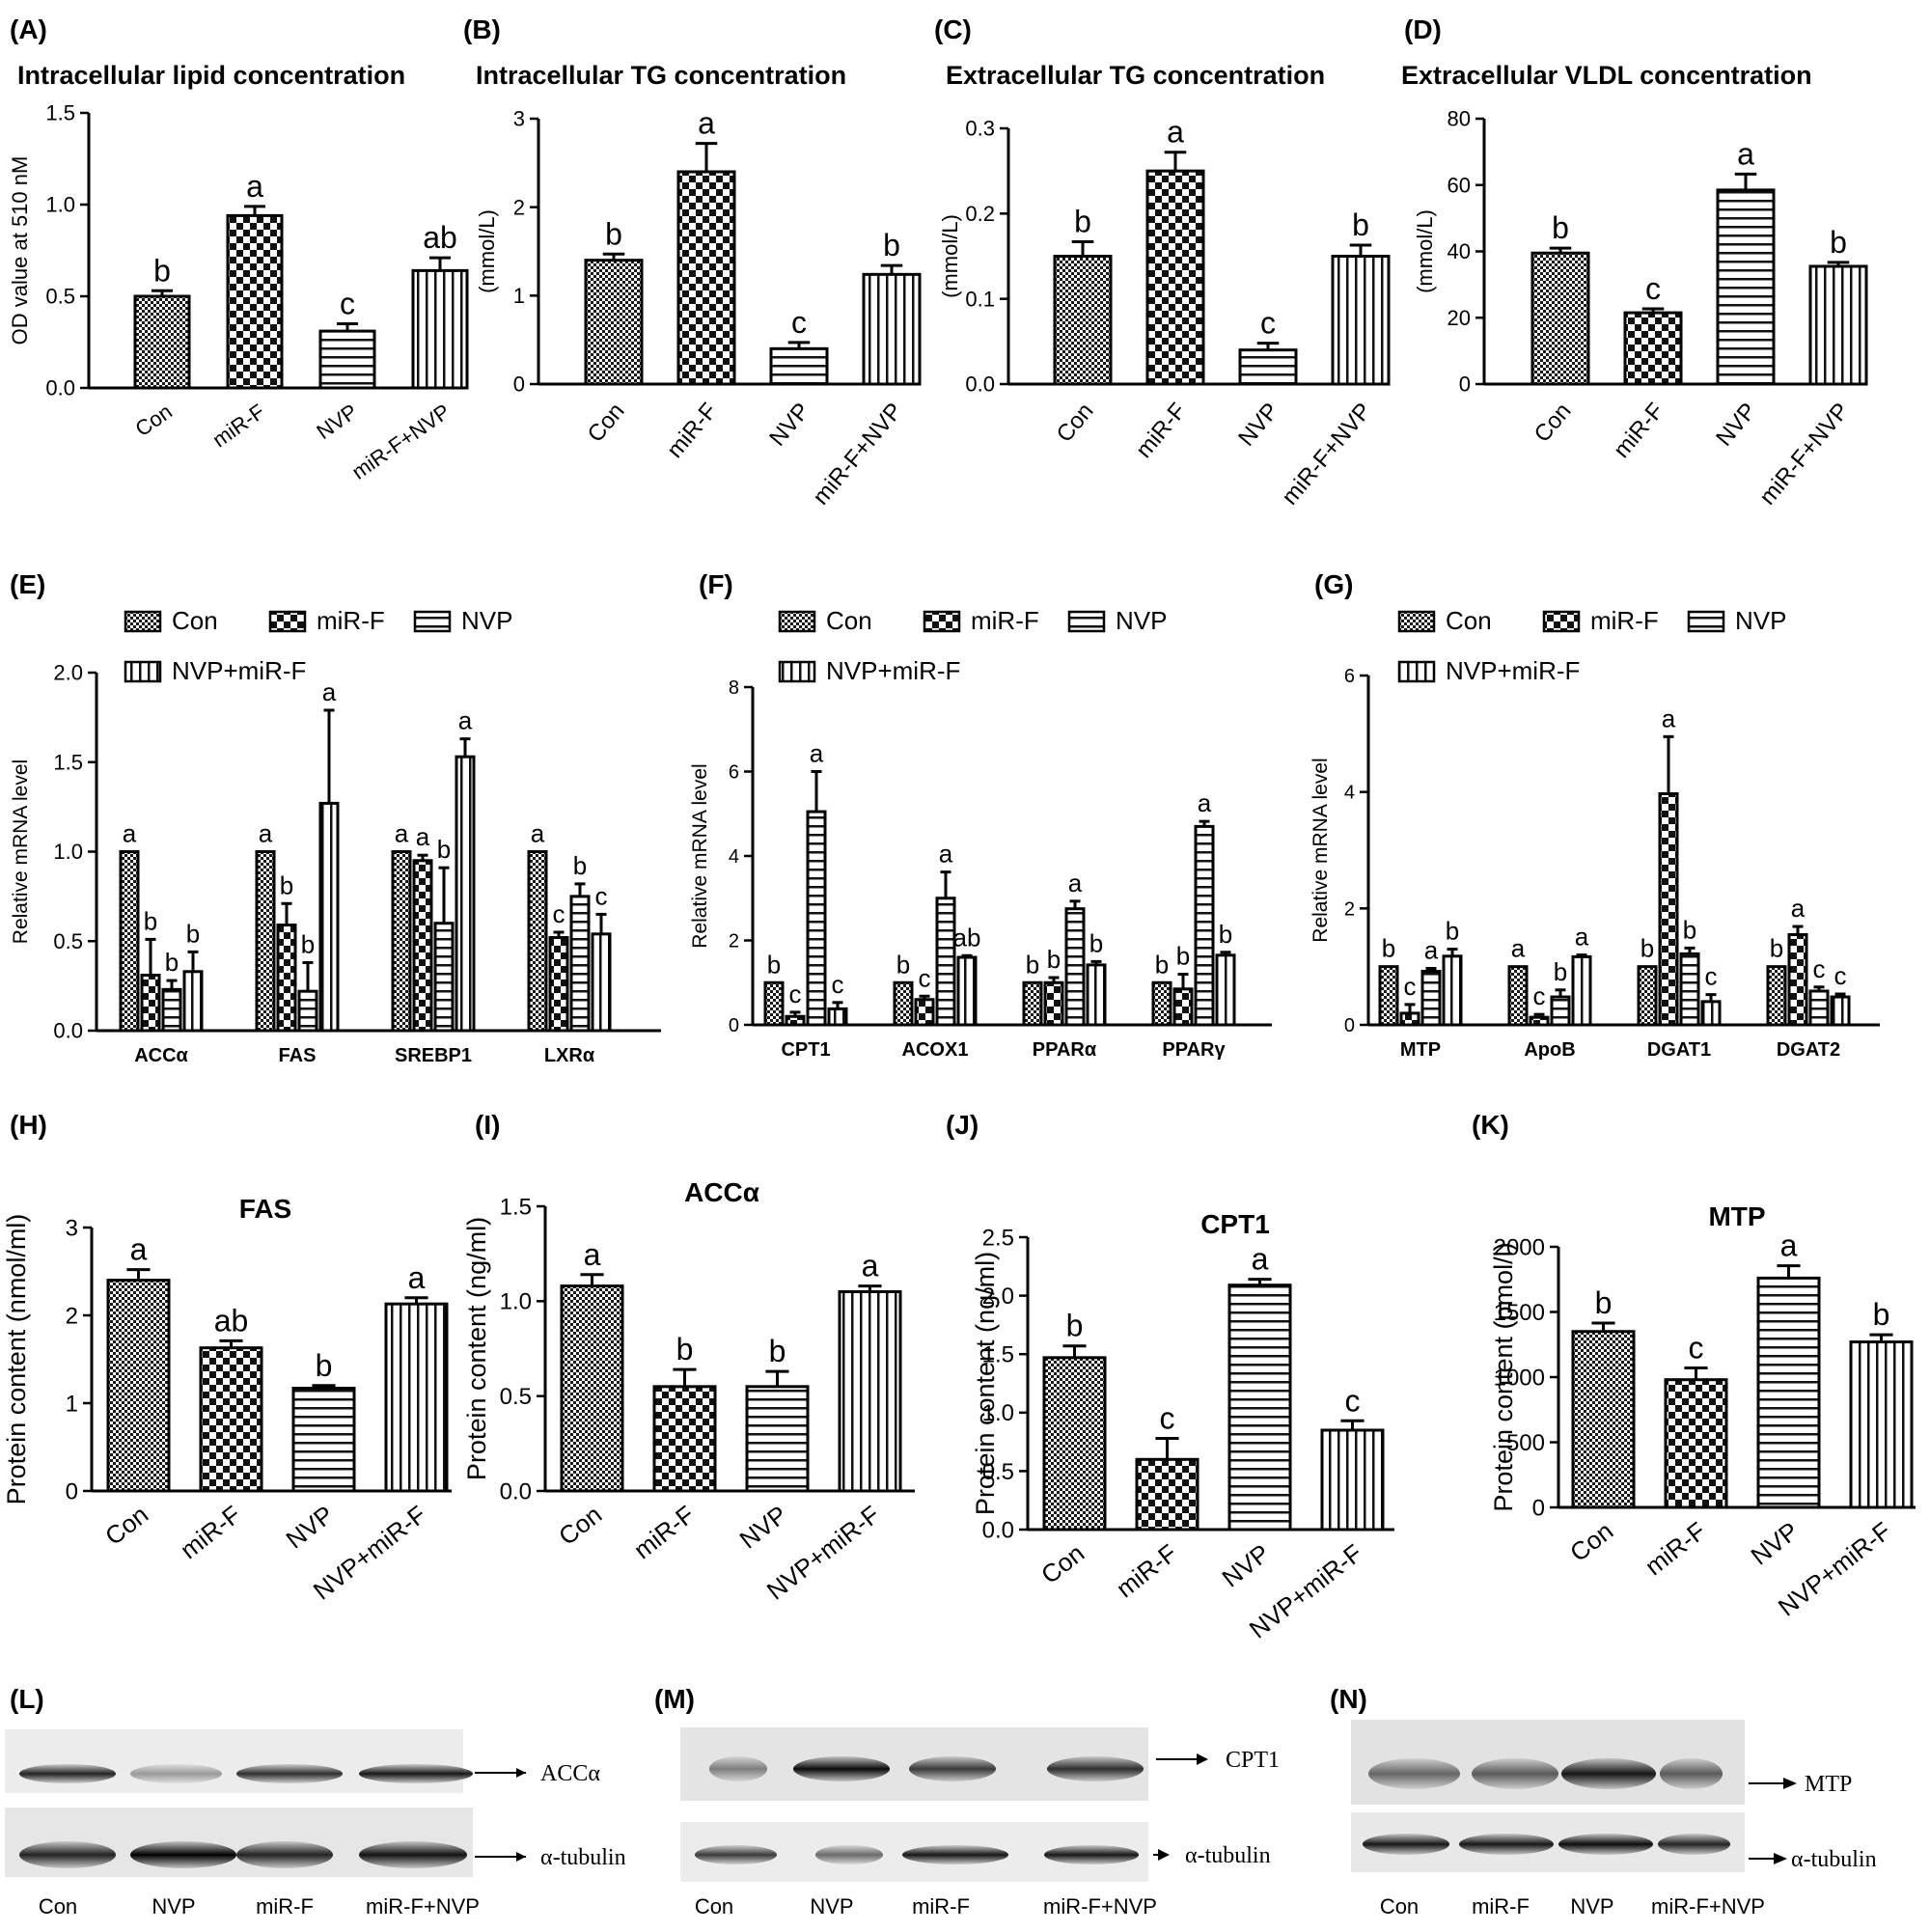  I want to click on chart-a-bar-mir-f-letter: a, so click(254, 186).